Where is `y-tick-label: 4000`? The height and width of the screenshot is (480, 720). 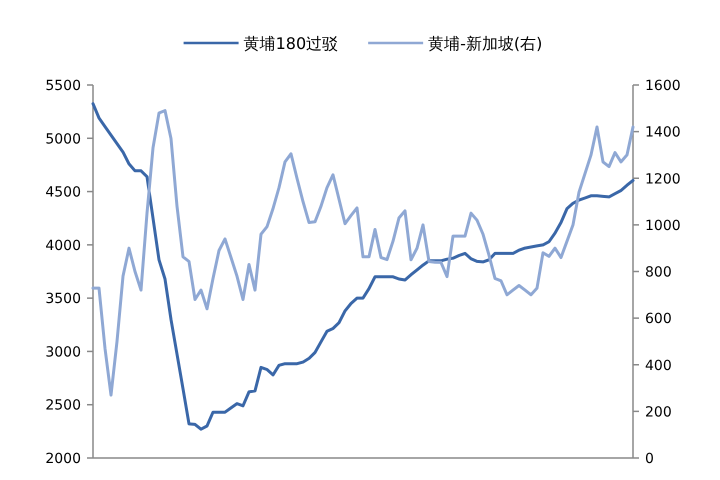
y-tick-label: 4000 is located at coordinates (63, 246).